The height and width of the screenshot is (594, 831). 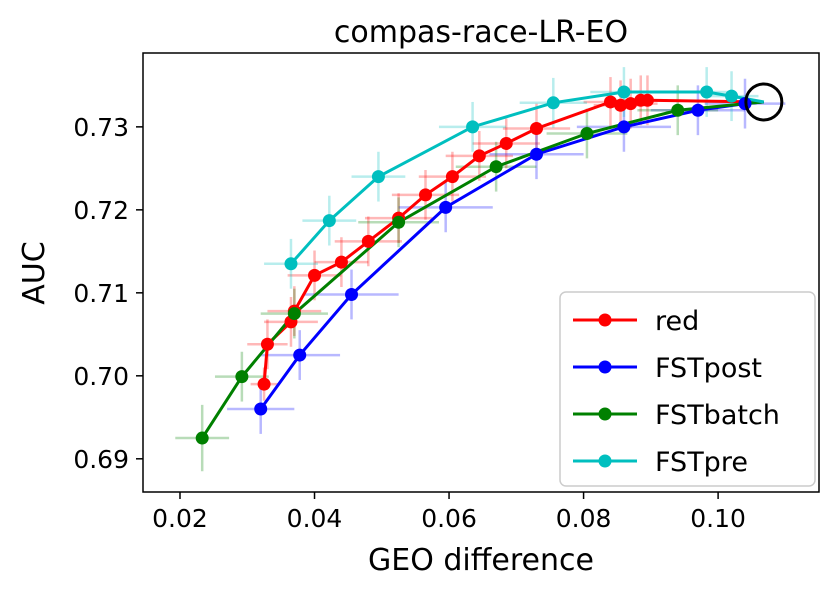 What do you see at coordinates (101, 376) in the screenshot?
I see `y-tick-label: 0.70` at bounding box center [101, 376].